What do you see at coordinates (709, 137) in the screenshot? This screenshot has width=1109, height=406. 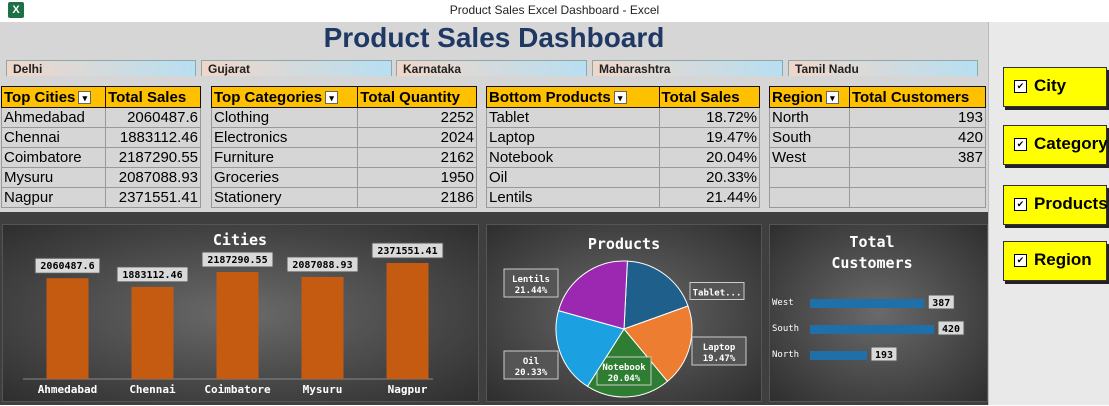 I see `cell: 19.47%` at bounding box center [709, 137].